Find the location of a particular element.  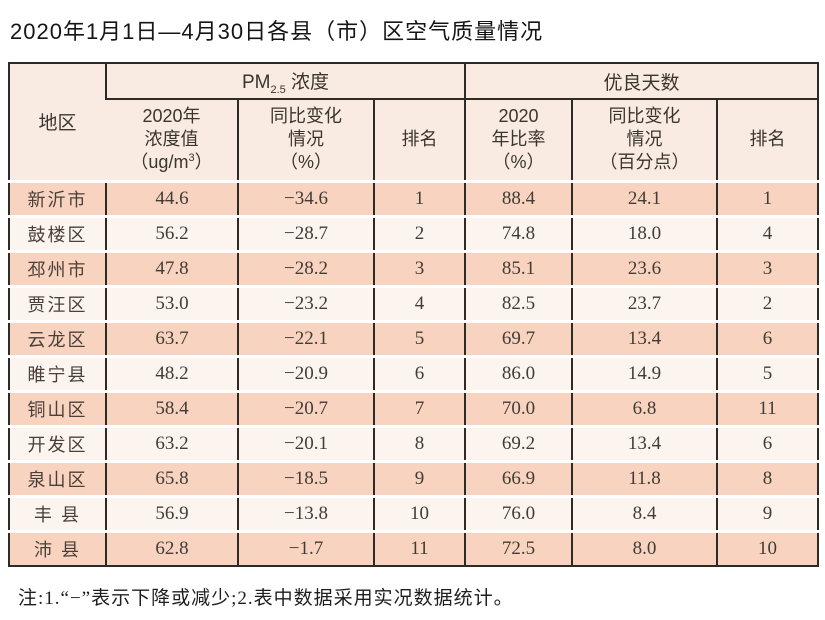

pm-value-cell: 63.2 is located at coordinates (171, 442).